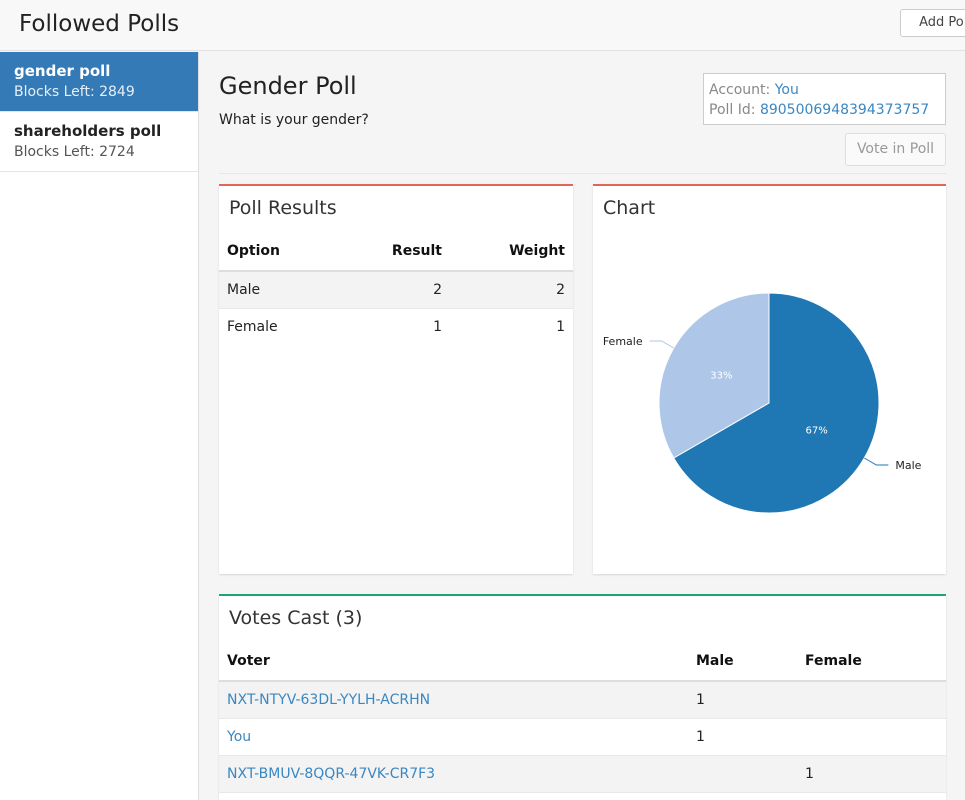  What do you see at coordinates (453, 700) in the screenshot?
I see `voter-link: NXT-NTYV-63DL-YYLH-ACRHN` at bounding box center [453, 700].